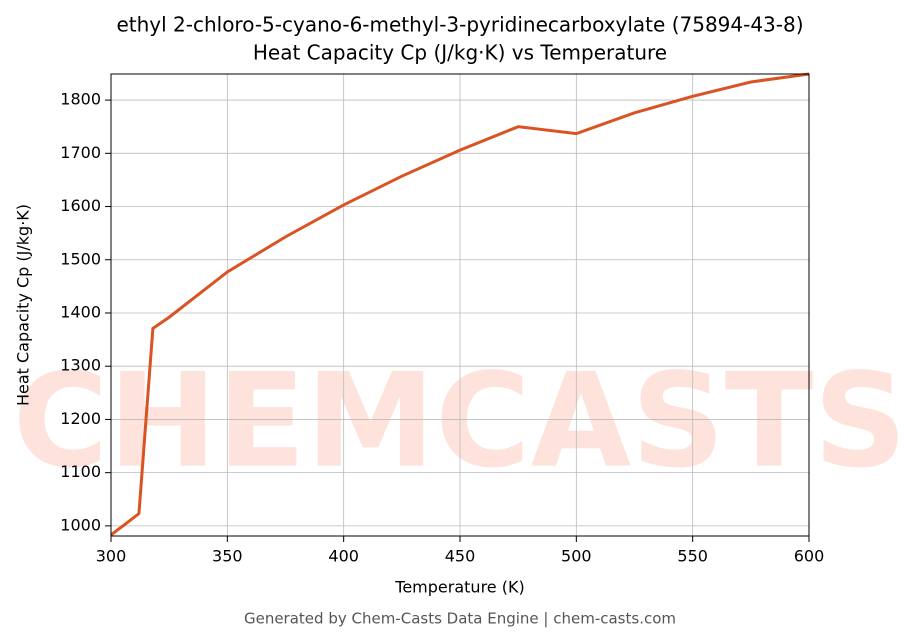 The height and width of the screenshot is (644, 904). I want to click on x-tick-label: 350, so click(227, 556).